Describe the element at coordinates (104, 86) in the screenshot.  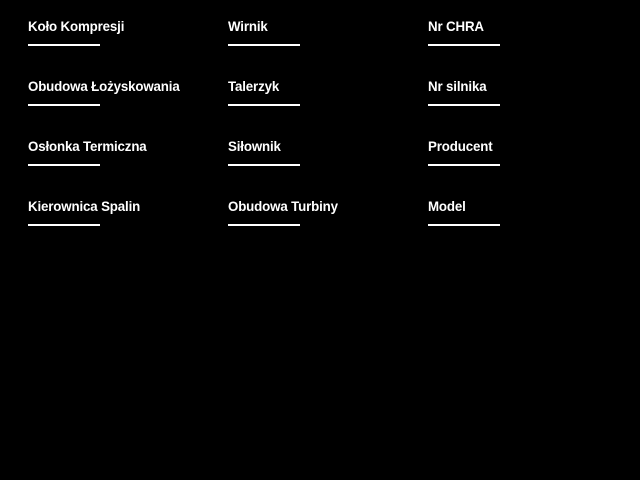
I see `field-label: Obudowa Łożyskowania` at that location.